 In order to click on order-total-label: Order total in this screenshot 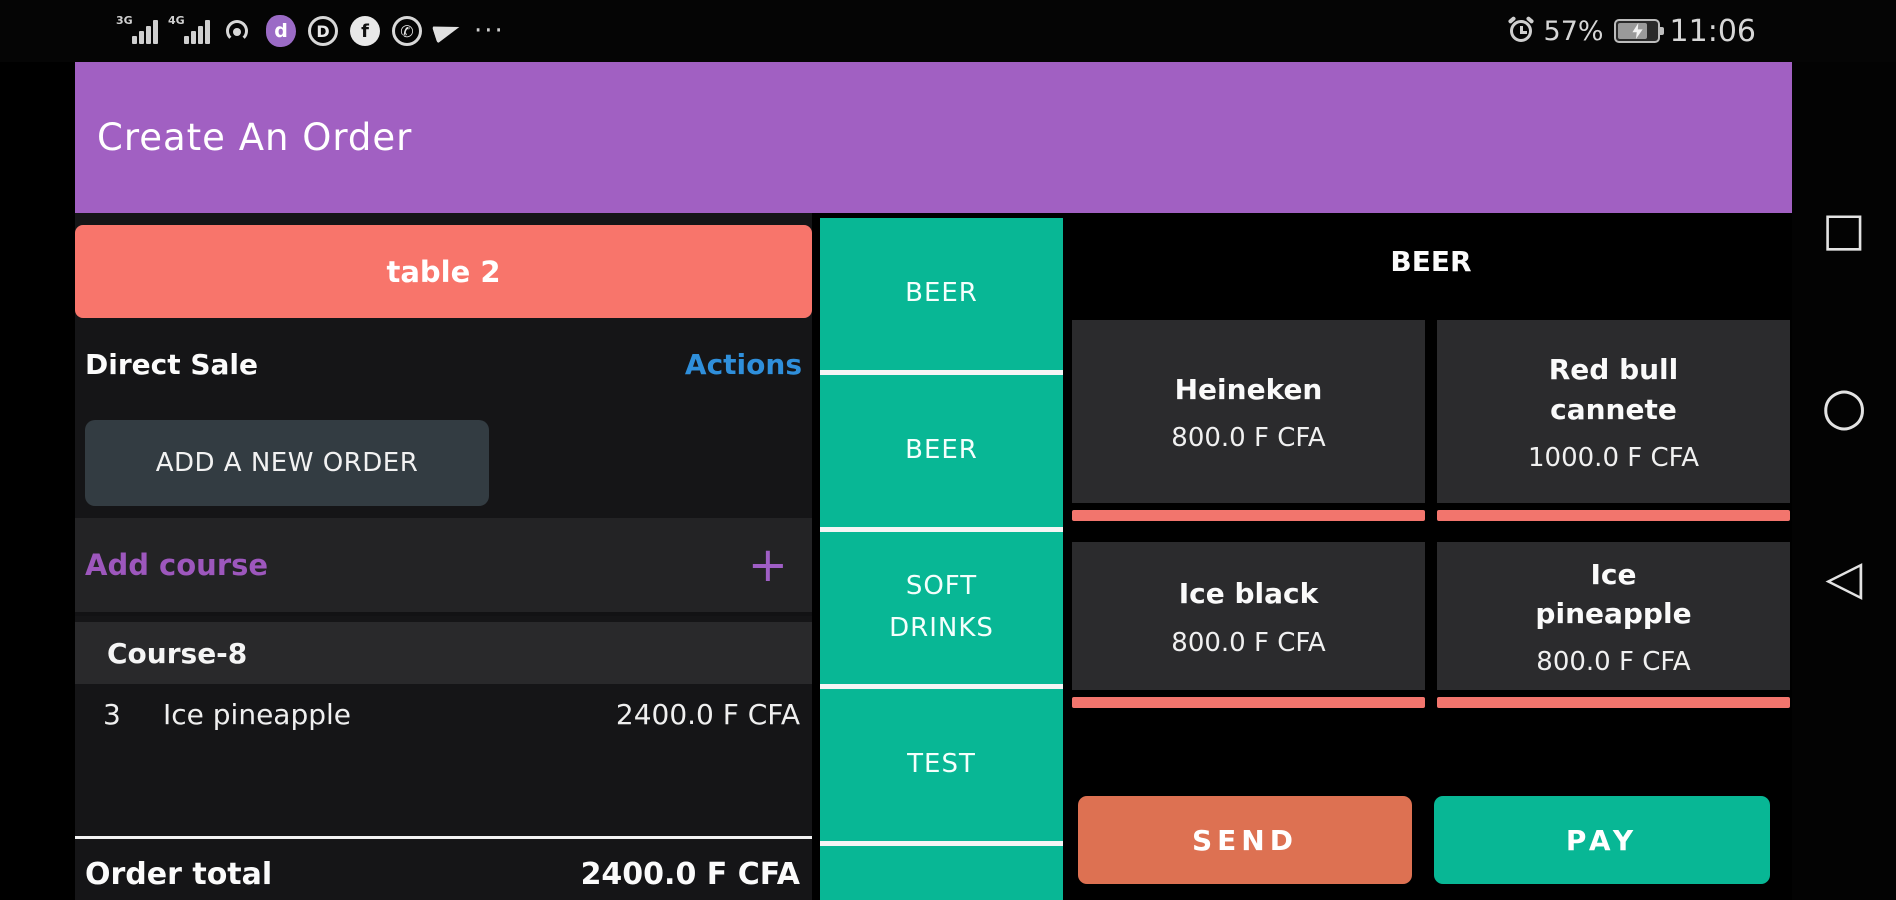, I will do `click(179, 874)`.